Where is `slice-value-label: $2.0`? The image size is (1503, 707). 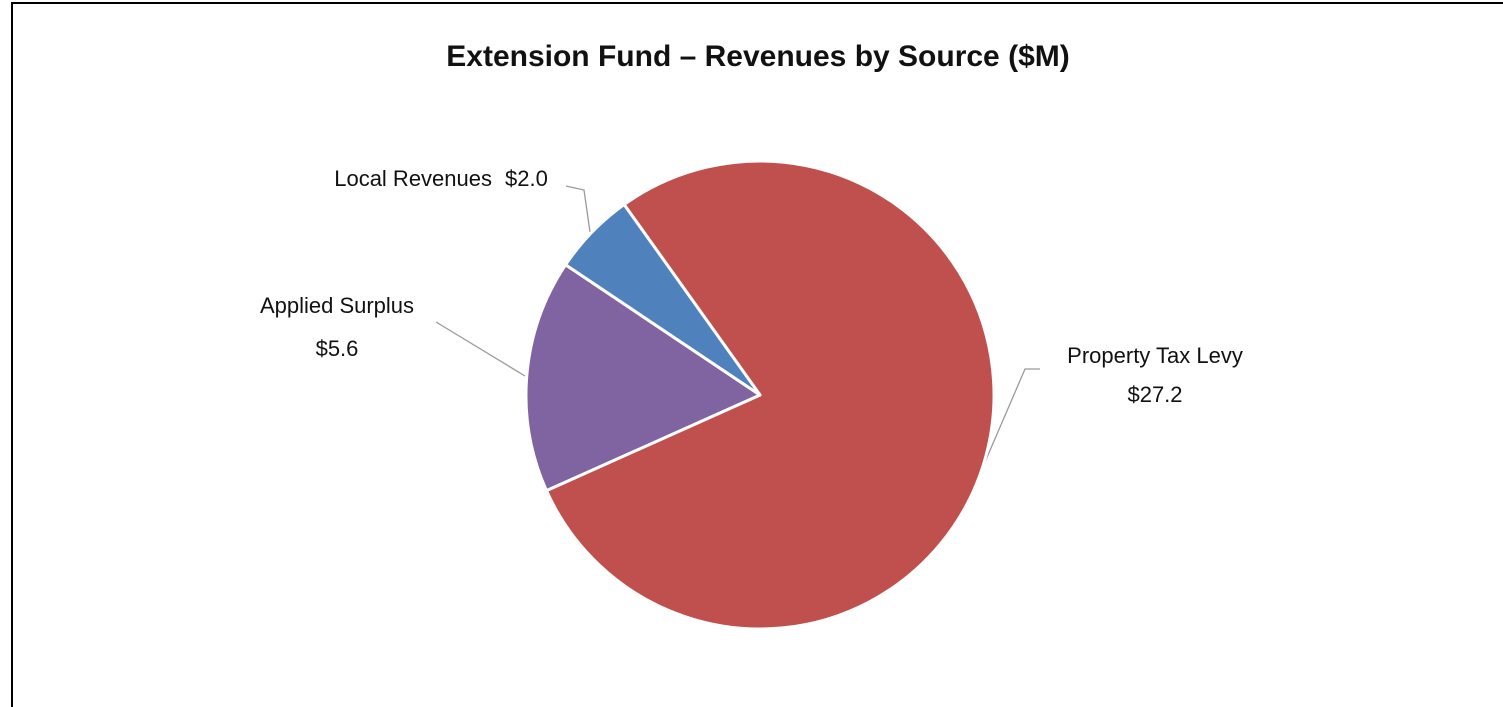 slice-value-label: $2.0 is located at coordinates (526, 178).